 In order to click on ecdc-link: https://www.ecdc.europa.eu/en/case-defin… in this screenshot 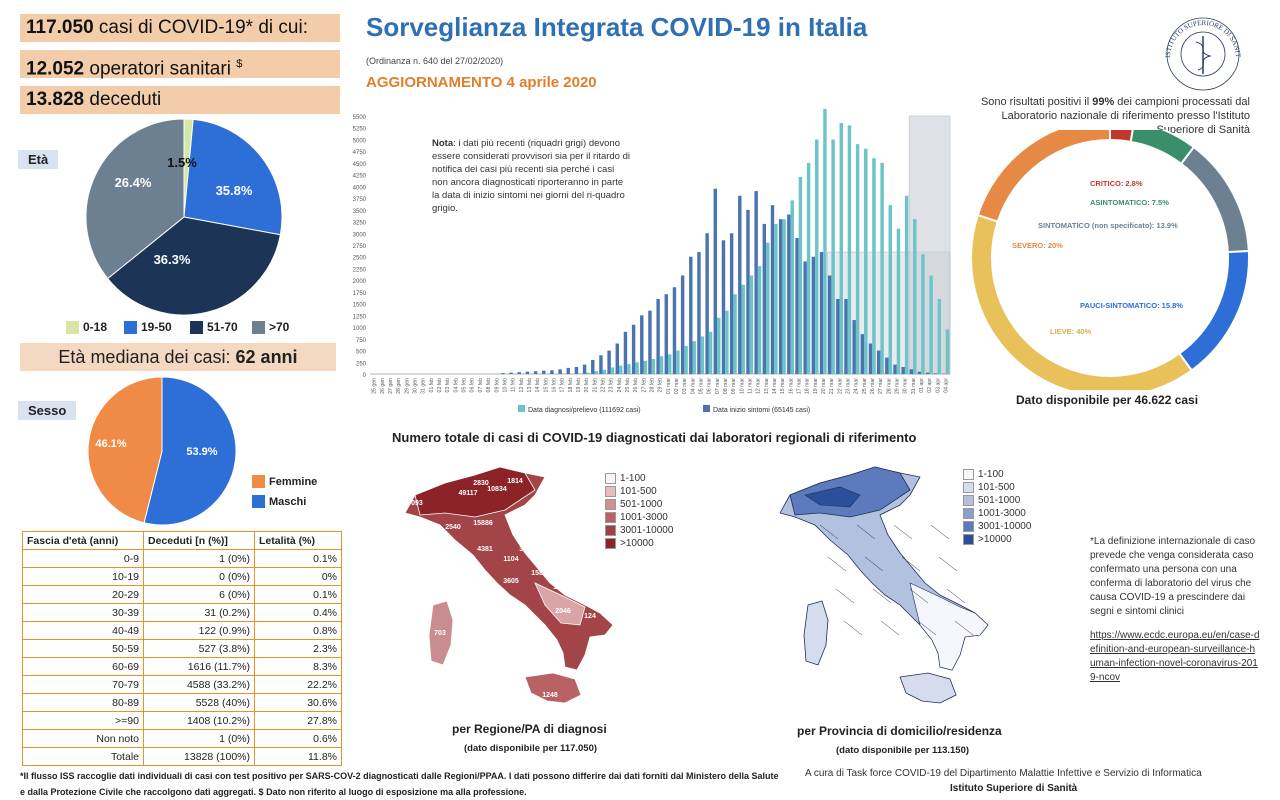, I will do `click(1175, 656)`.